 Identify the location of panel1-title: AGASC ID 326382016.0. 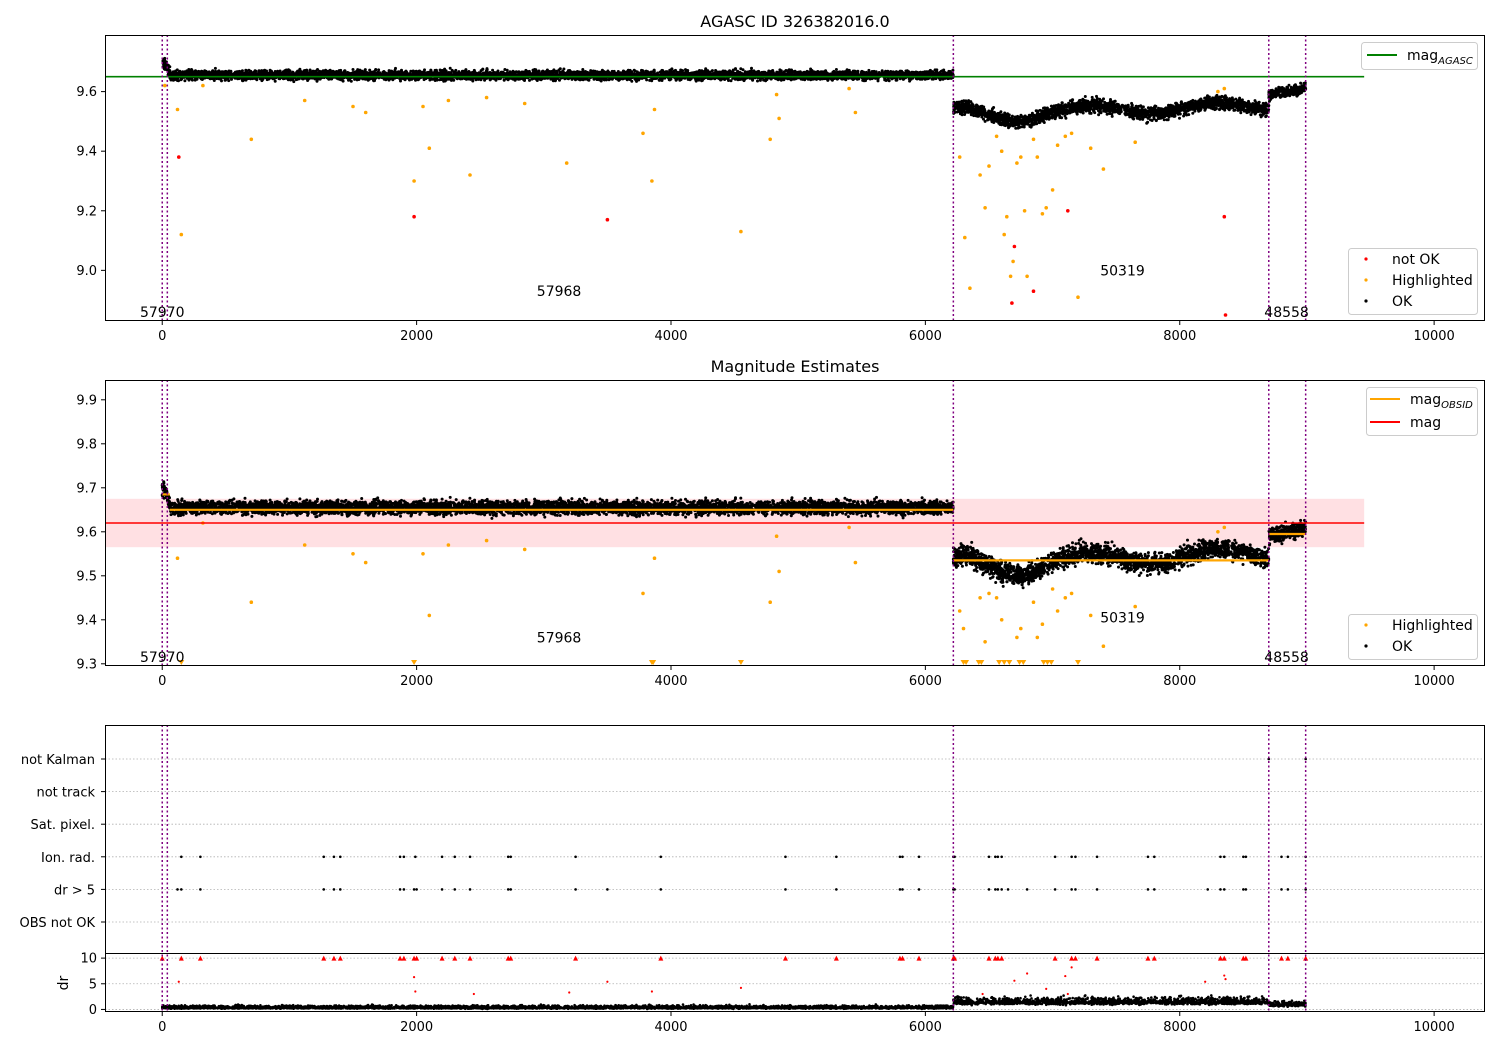
(794, 21).